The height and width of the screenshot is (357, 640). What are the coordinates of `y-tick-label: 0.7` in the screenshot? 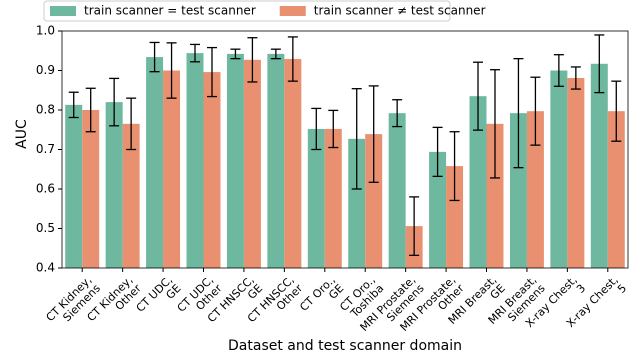 It's located at (45, 149).